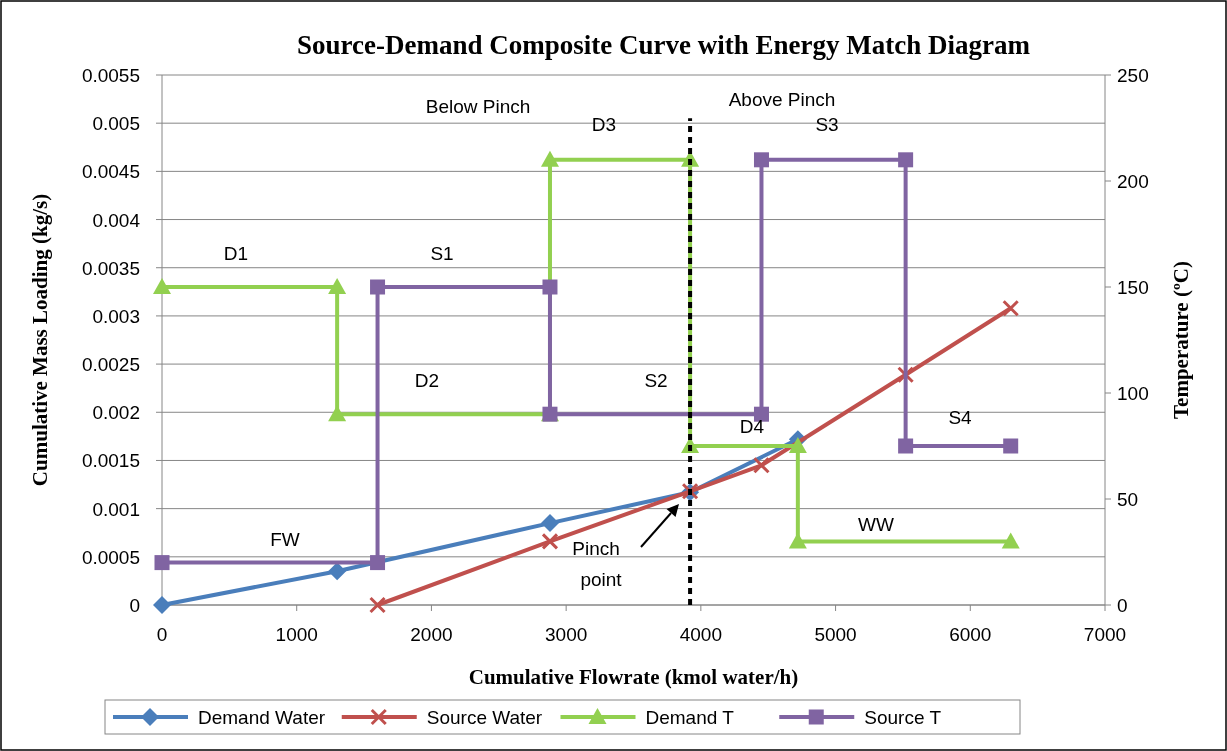  I want to click on y-tick-label: 0.003, so click(116, 316).